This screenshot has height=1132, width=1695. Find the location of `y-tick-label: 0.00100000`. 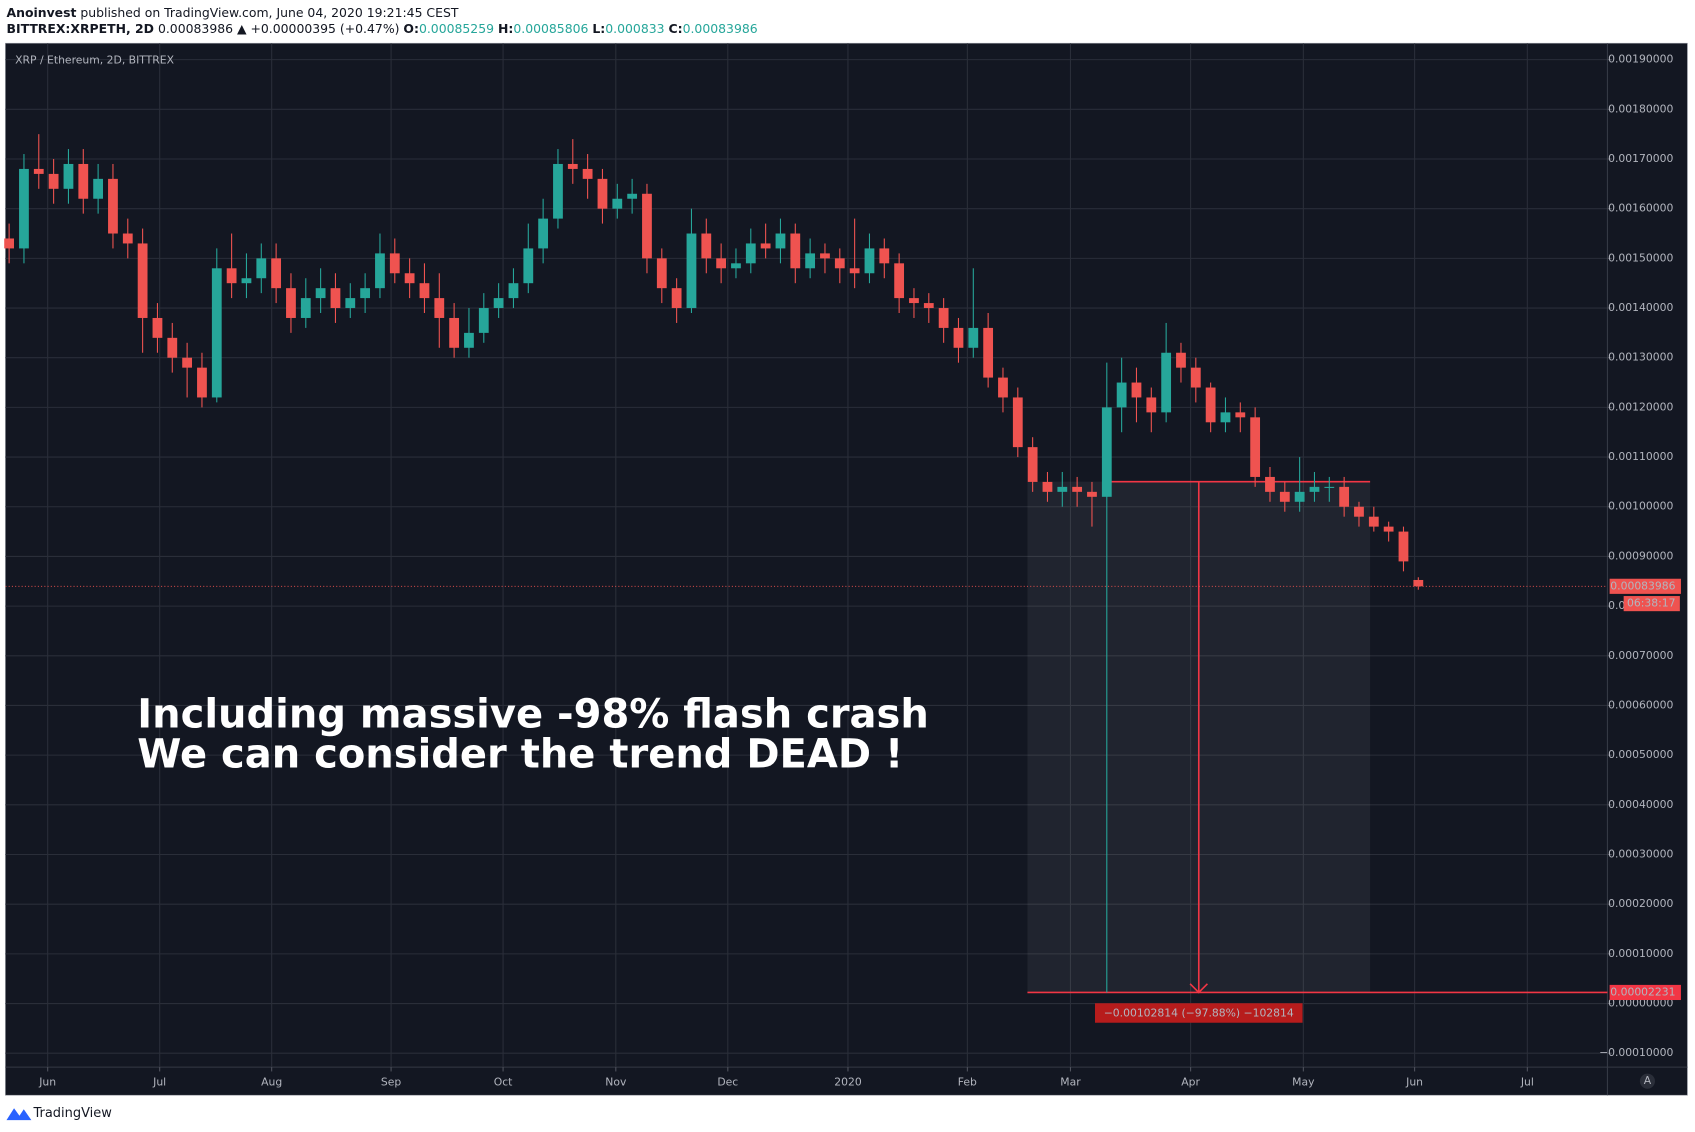

y-tick-label: 0.00100000 is located at coordinates (1640, 506).